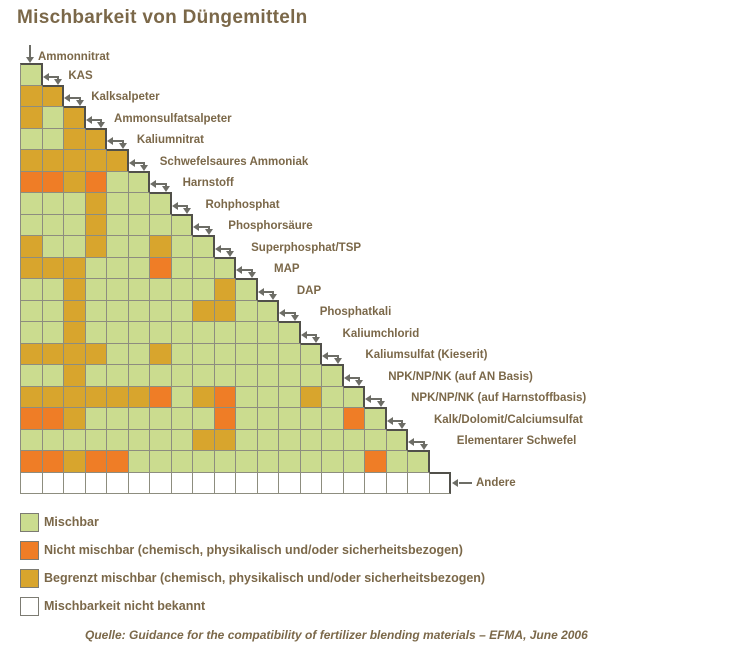  What do you see at coordinates (460, 376) in the screenshot?
I see `row-label: NPK/NP/NK (auf AN Basis)` at bounding box center [460, 376].